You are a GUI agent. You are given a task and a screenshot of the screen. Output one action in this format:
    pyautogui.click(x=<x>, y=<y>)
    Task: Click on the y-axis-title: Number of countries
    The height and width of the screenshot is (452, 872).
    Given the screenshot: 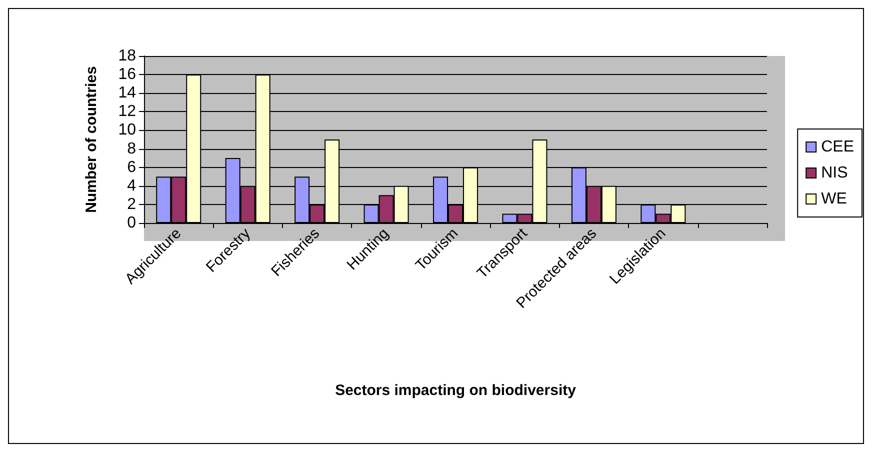 What is the action you would take?
    pyautogui.click(x=91, y=139)
    